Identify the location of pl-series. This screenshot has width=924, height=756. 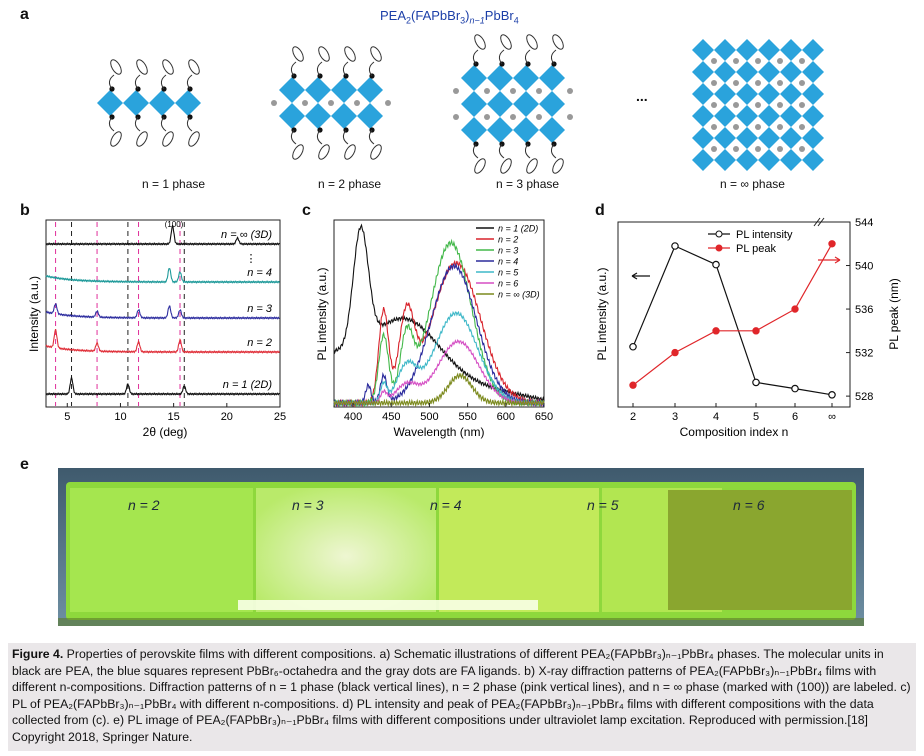
(439, 315).